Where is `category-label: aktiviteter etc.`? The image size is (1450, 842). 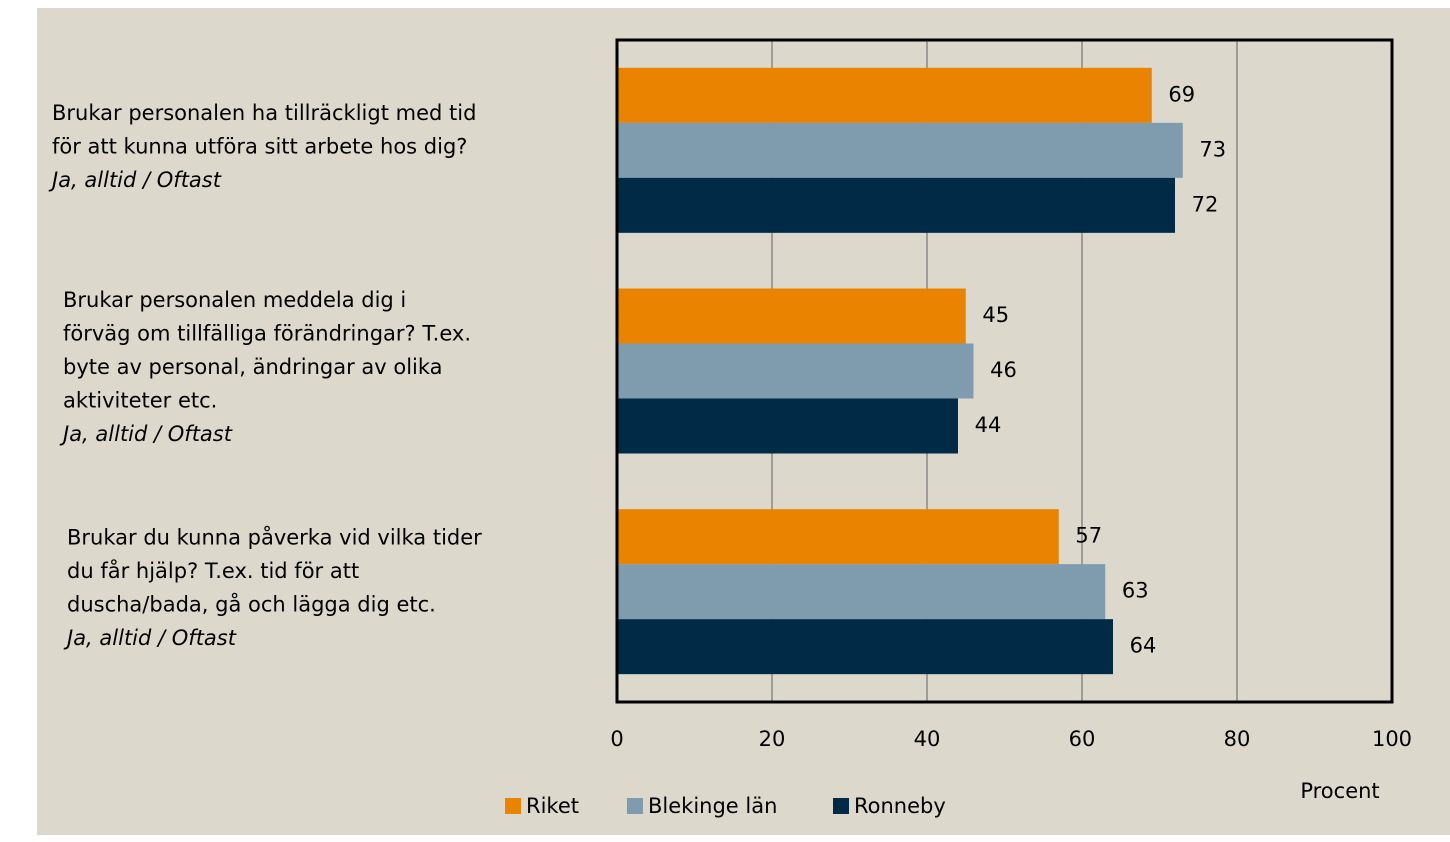 category-label: aktiviteter etc. is located at coordinates (140, 401).